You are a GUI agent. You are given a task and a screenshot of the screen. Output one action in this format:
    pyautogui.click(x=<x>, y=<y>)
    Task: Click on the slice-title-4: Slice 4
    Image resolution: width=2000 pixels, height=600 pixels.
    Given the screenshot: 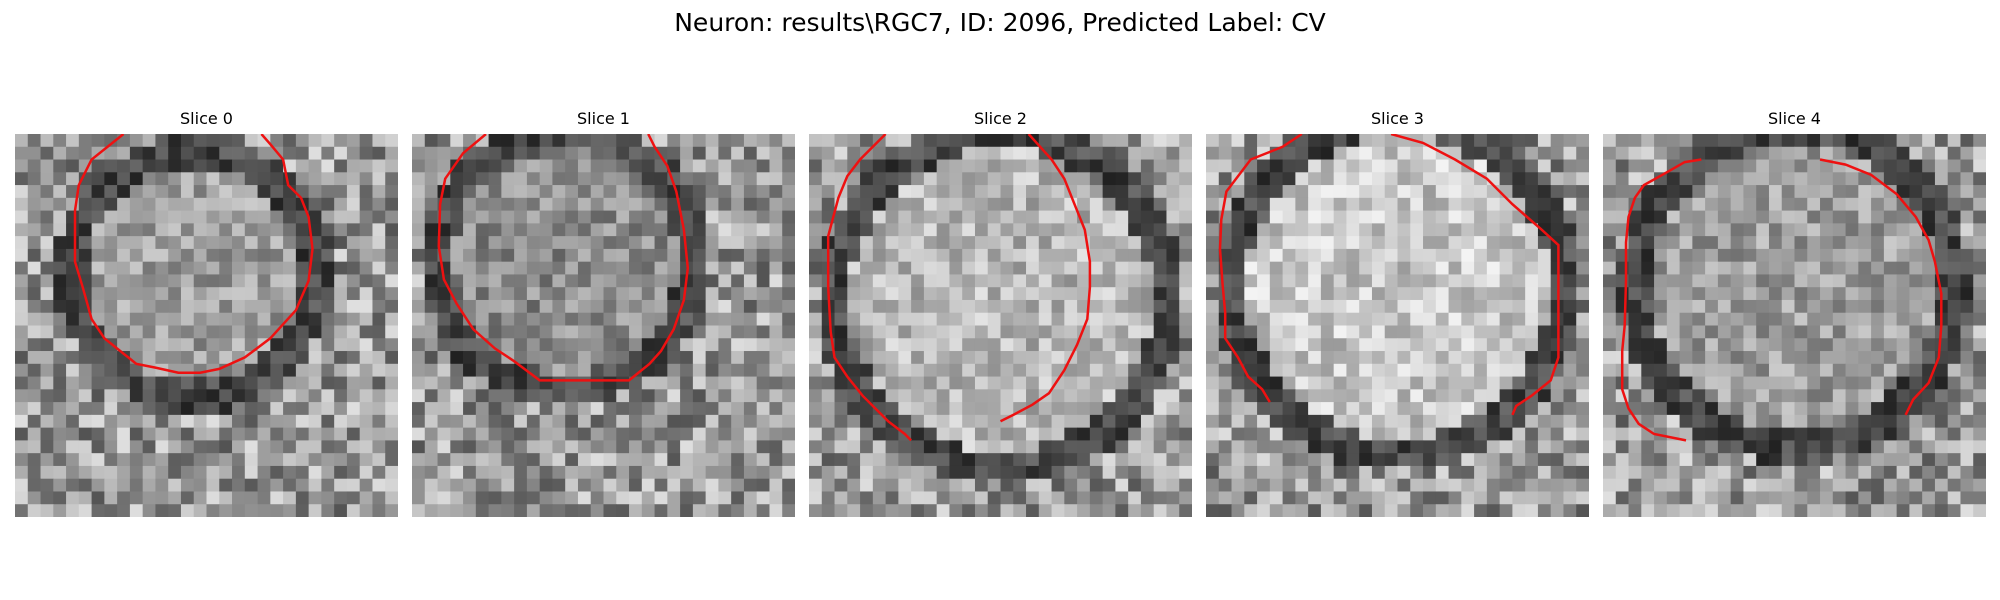 What is the action you would take?
    pyautogui.click(x=1794, y=118)
    